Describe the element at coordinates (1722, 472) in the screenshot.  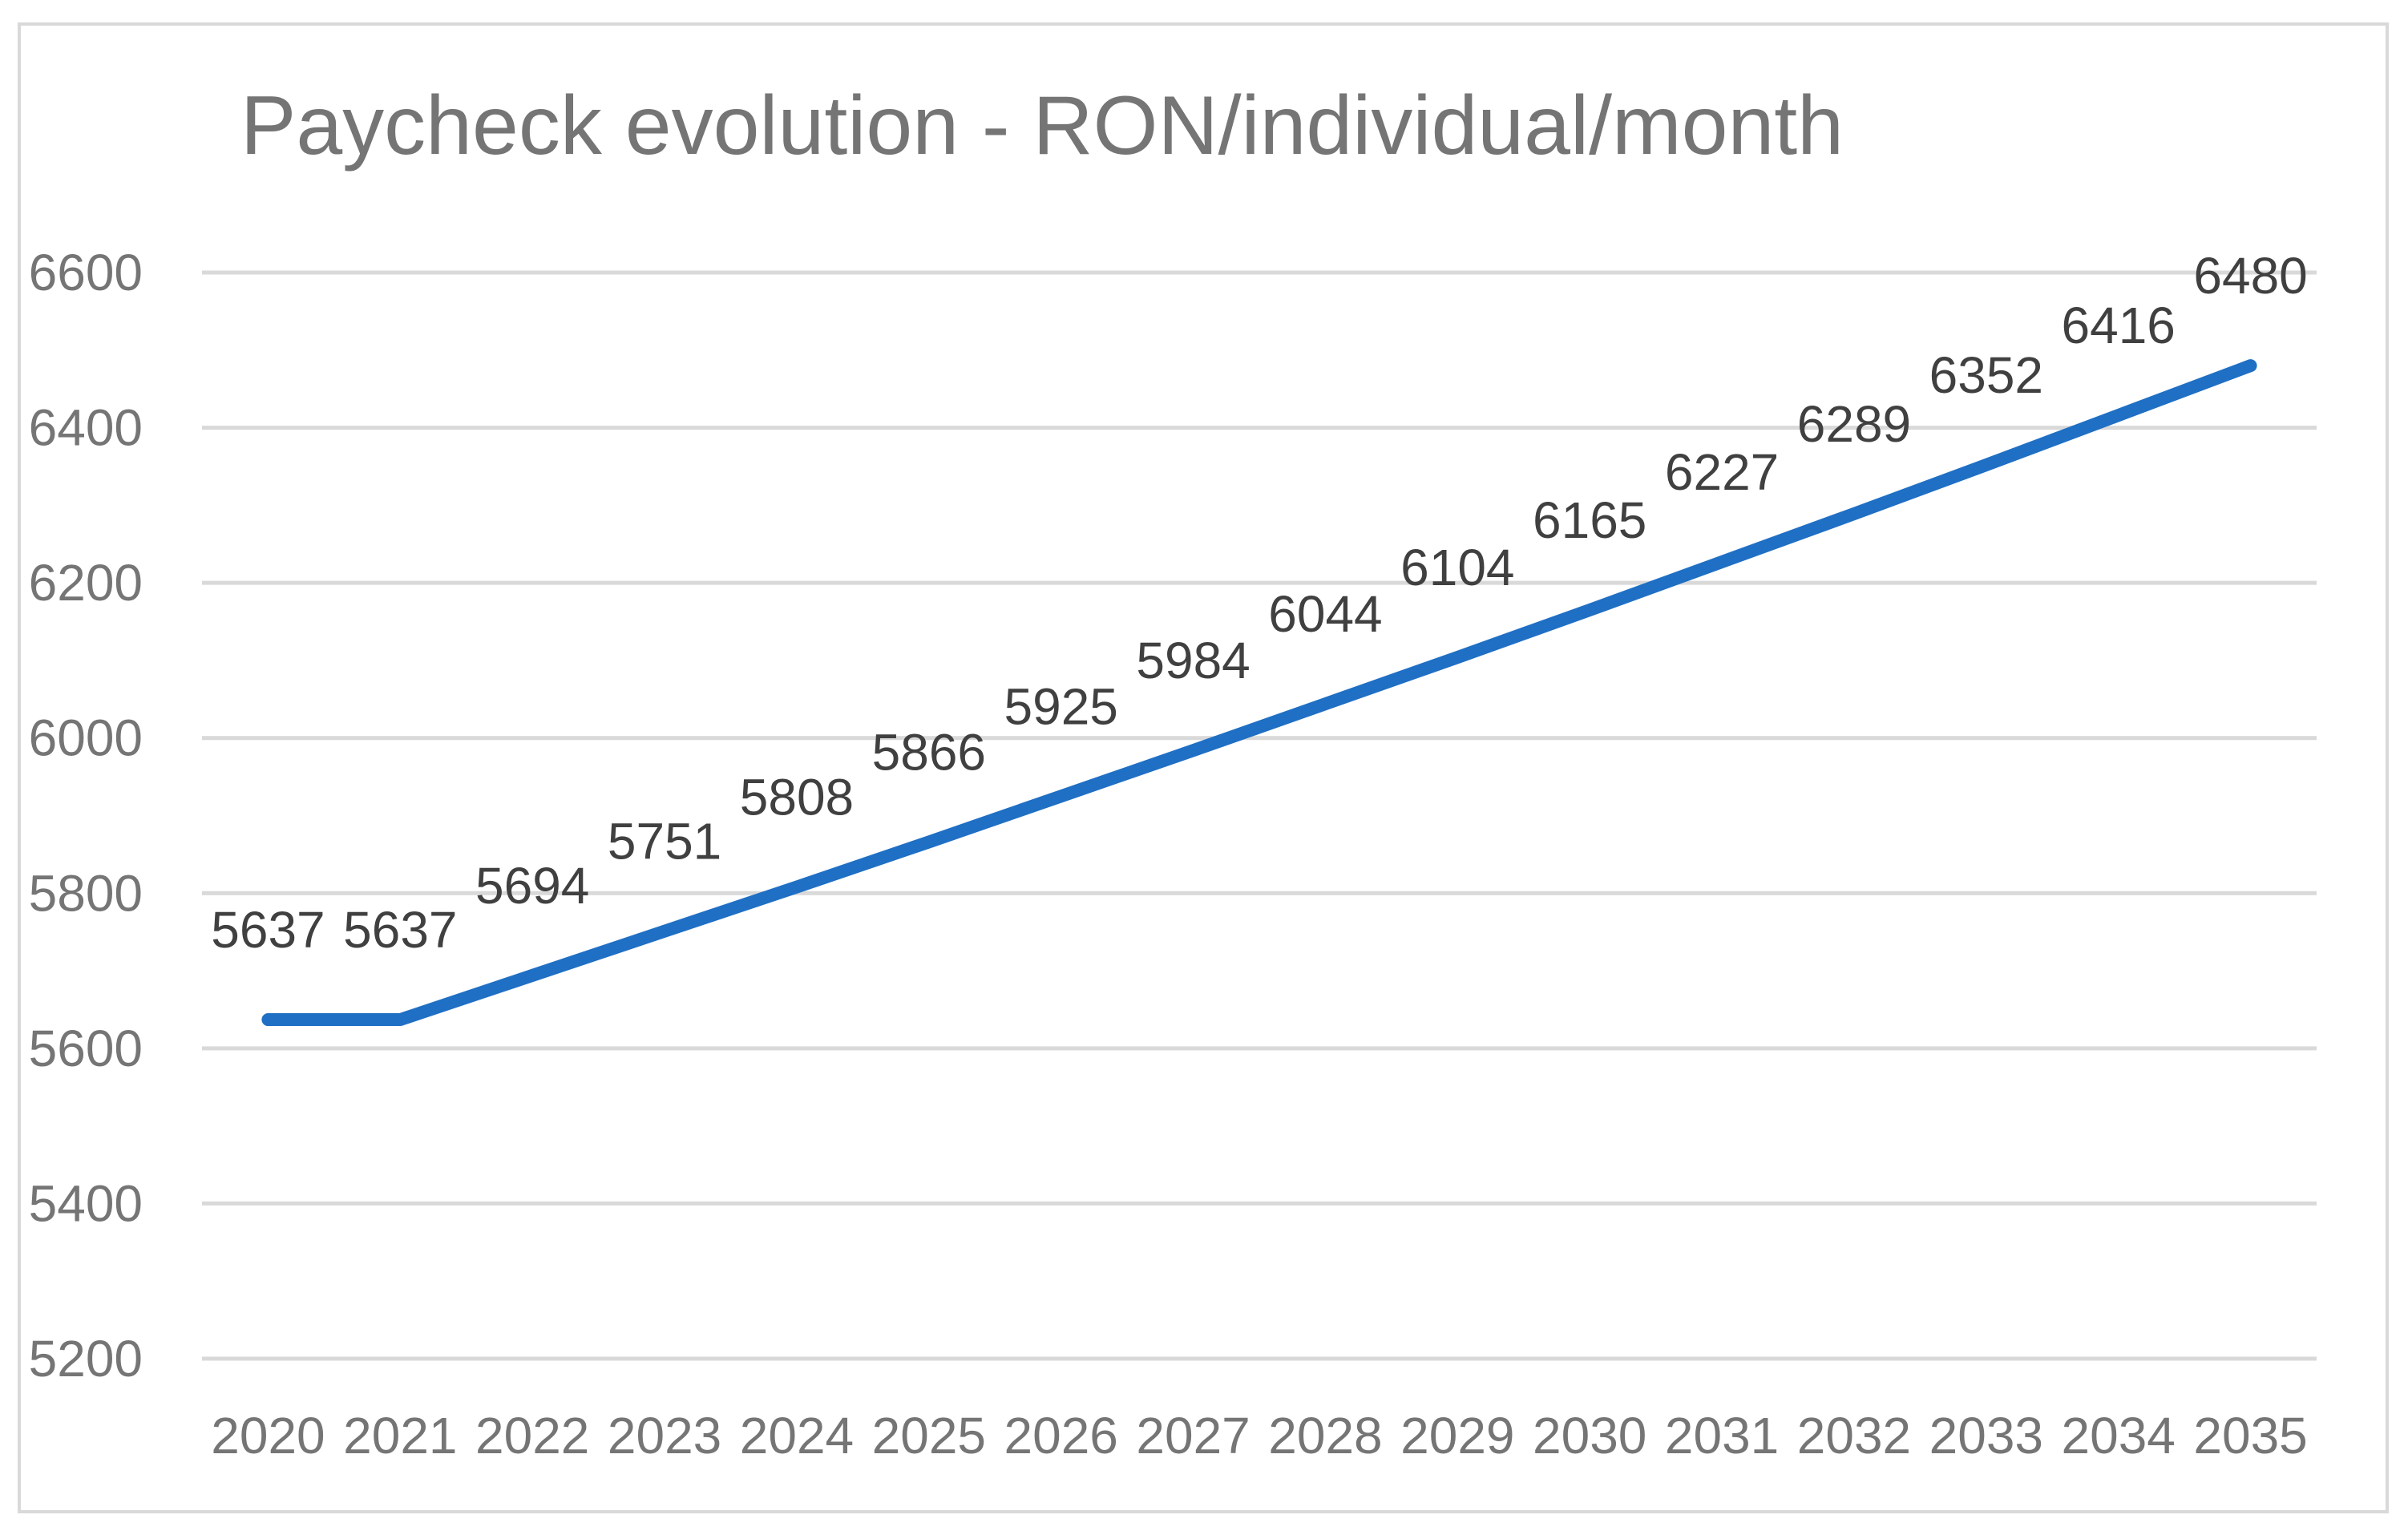
I see `data-label-2031: 6227` at that location.